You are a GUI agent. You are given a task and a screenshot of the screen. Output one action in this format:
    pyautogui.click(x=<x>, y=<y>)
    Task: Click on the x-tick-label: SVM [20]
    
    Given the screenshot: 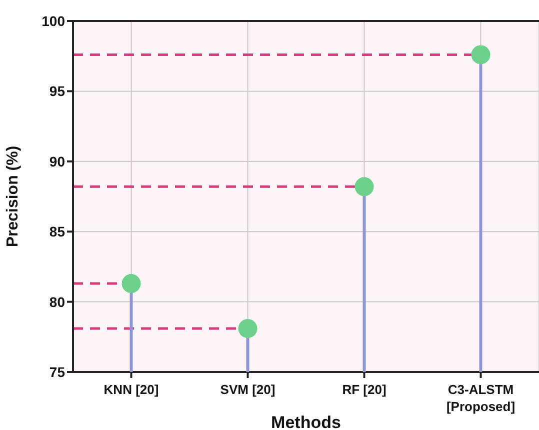 What is the action you would take?
    pyautogui.click(x=248, y=389)
    